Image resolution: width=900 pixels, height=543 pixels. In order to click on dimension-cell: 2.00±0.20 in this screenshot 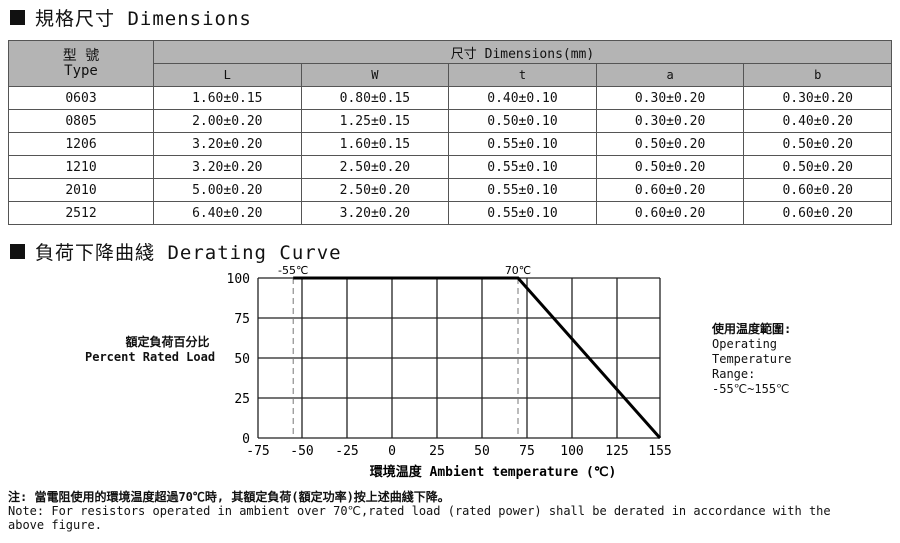, I will do `click(227, 121)`.